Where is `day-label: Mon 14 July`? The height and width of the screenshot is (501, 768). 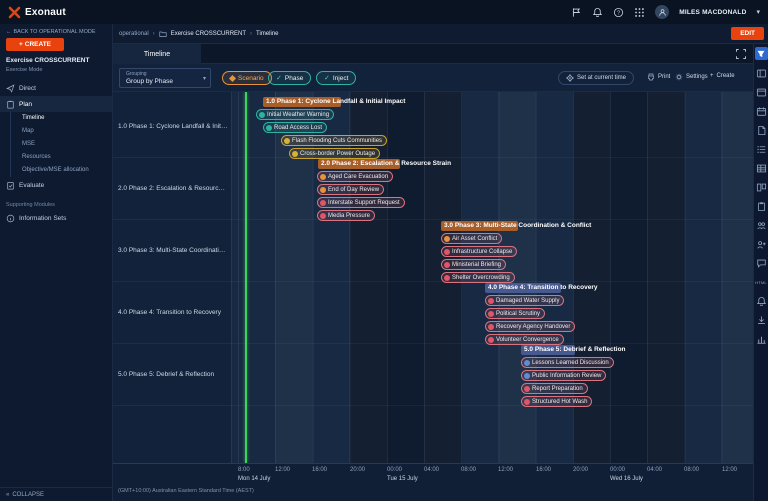
day-label: Mon 14 July is located at coordinates (254, 479).